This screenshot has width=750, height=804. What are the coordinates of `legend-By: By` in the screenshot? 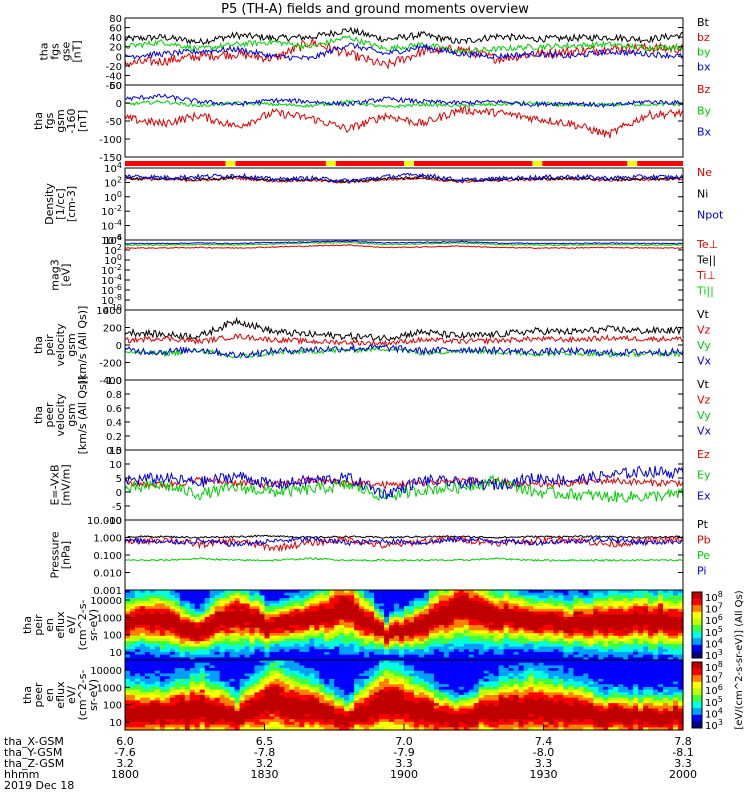 It's located at (704, 110).